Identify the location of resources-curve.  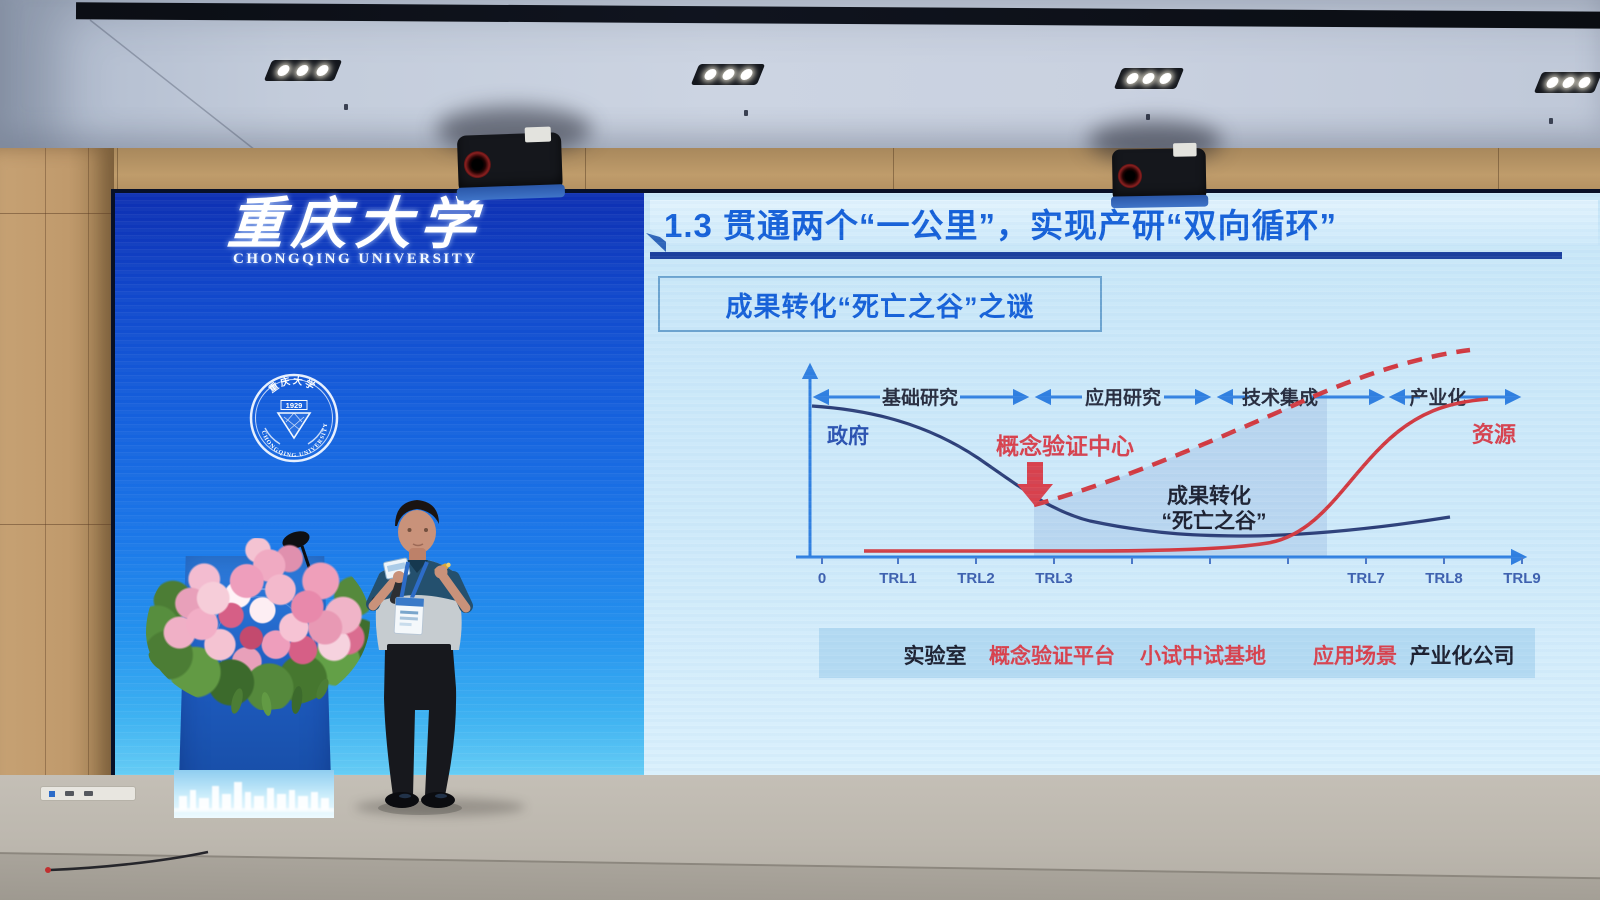
(1176, 475).